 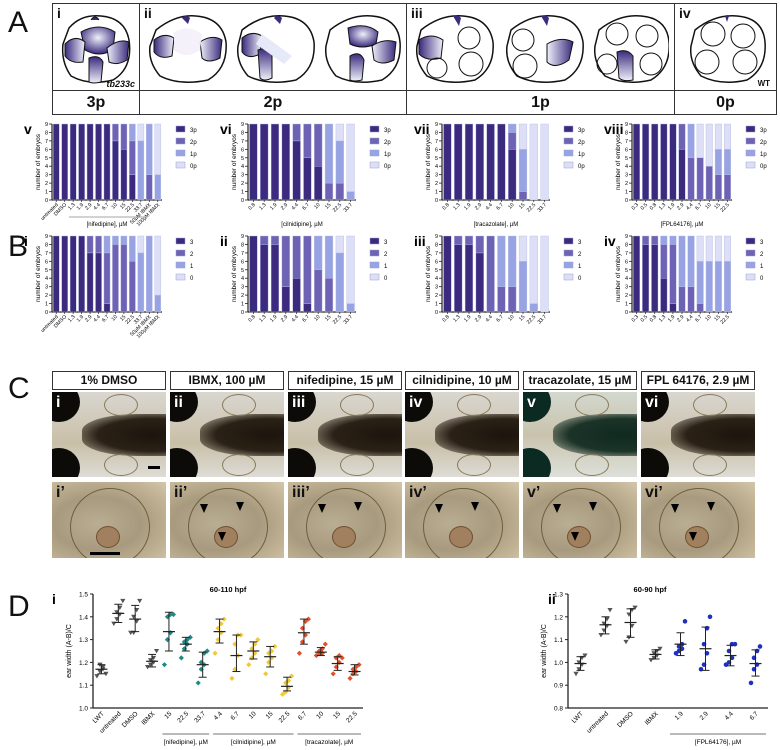 I want to click on scale-bar, so click(x=105, y=553).